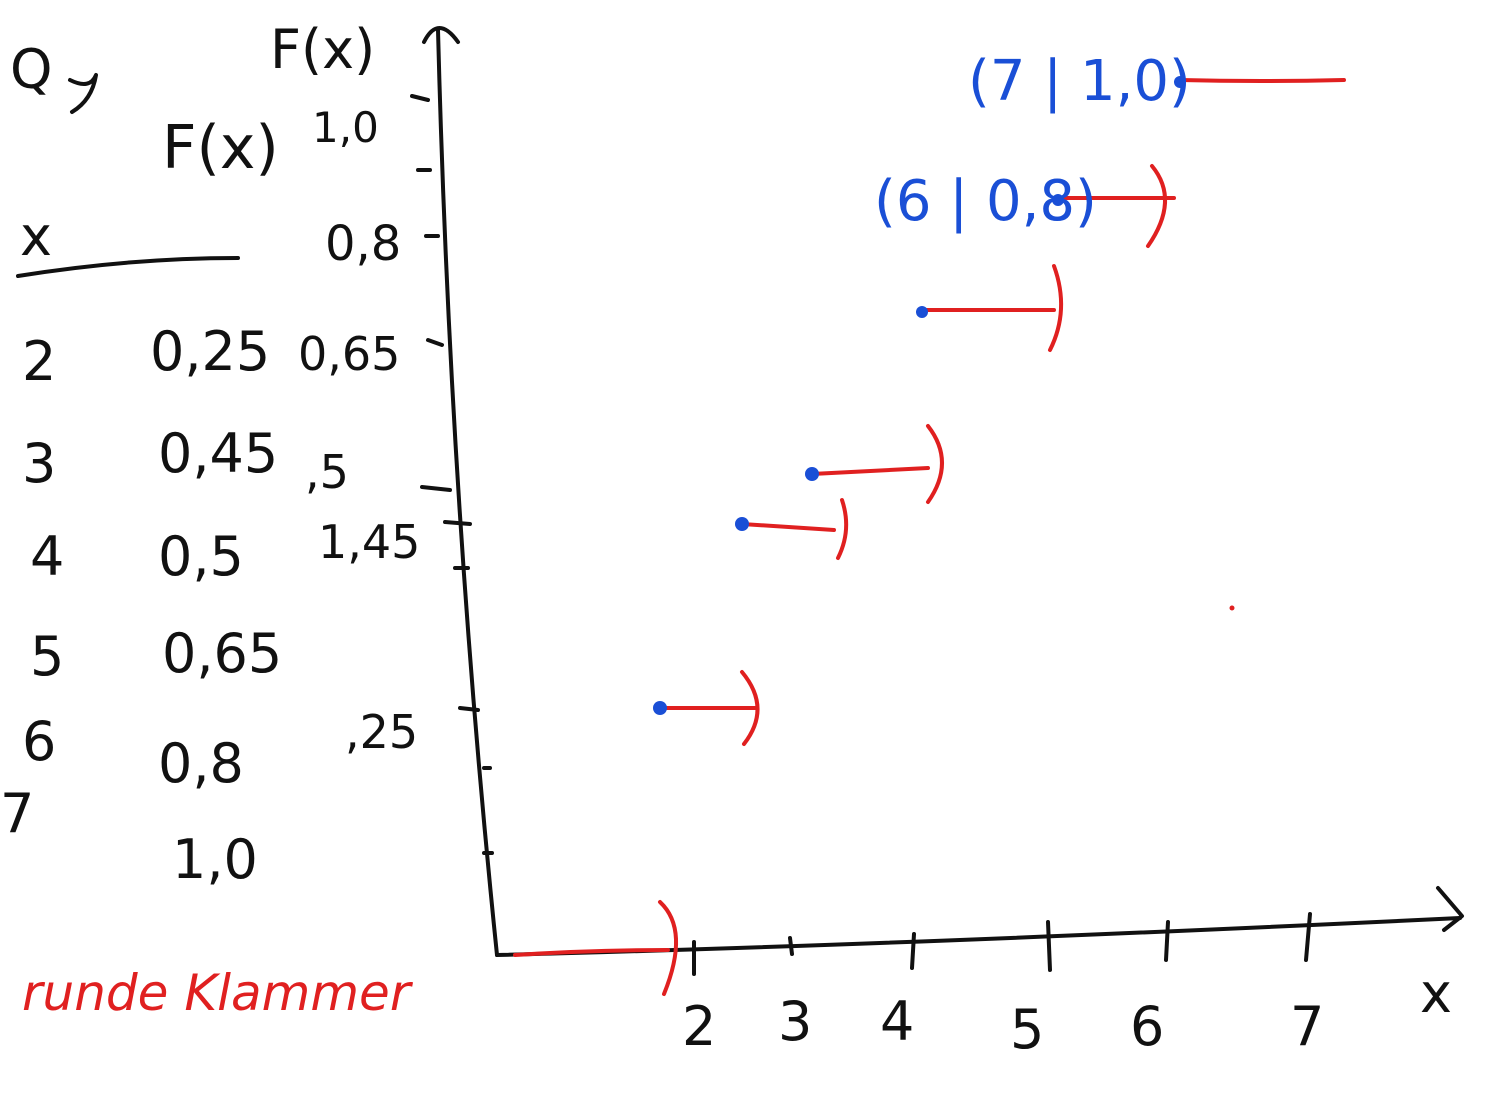  I want to click on corner-mark: Q, so click(31, 69).